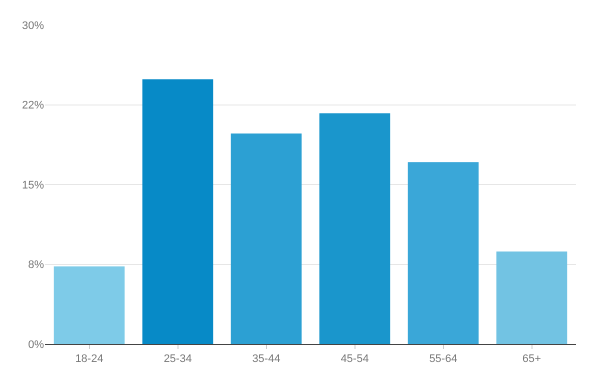 The image size is (594, 377). Describe the element at coordinates (33, 26) in the screenshot. I see `y-tick-label: 30%` at that location.